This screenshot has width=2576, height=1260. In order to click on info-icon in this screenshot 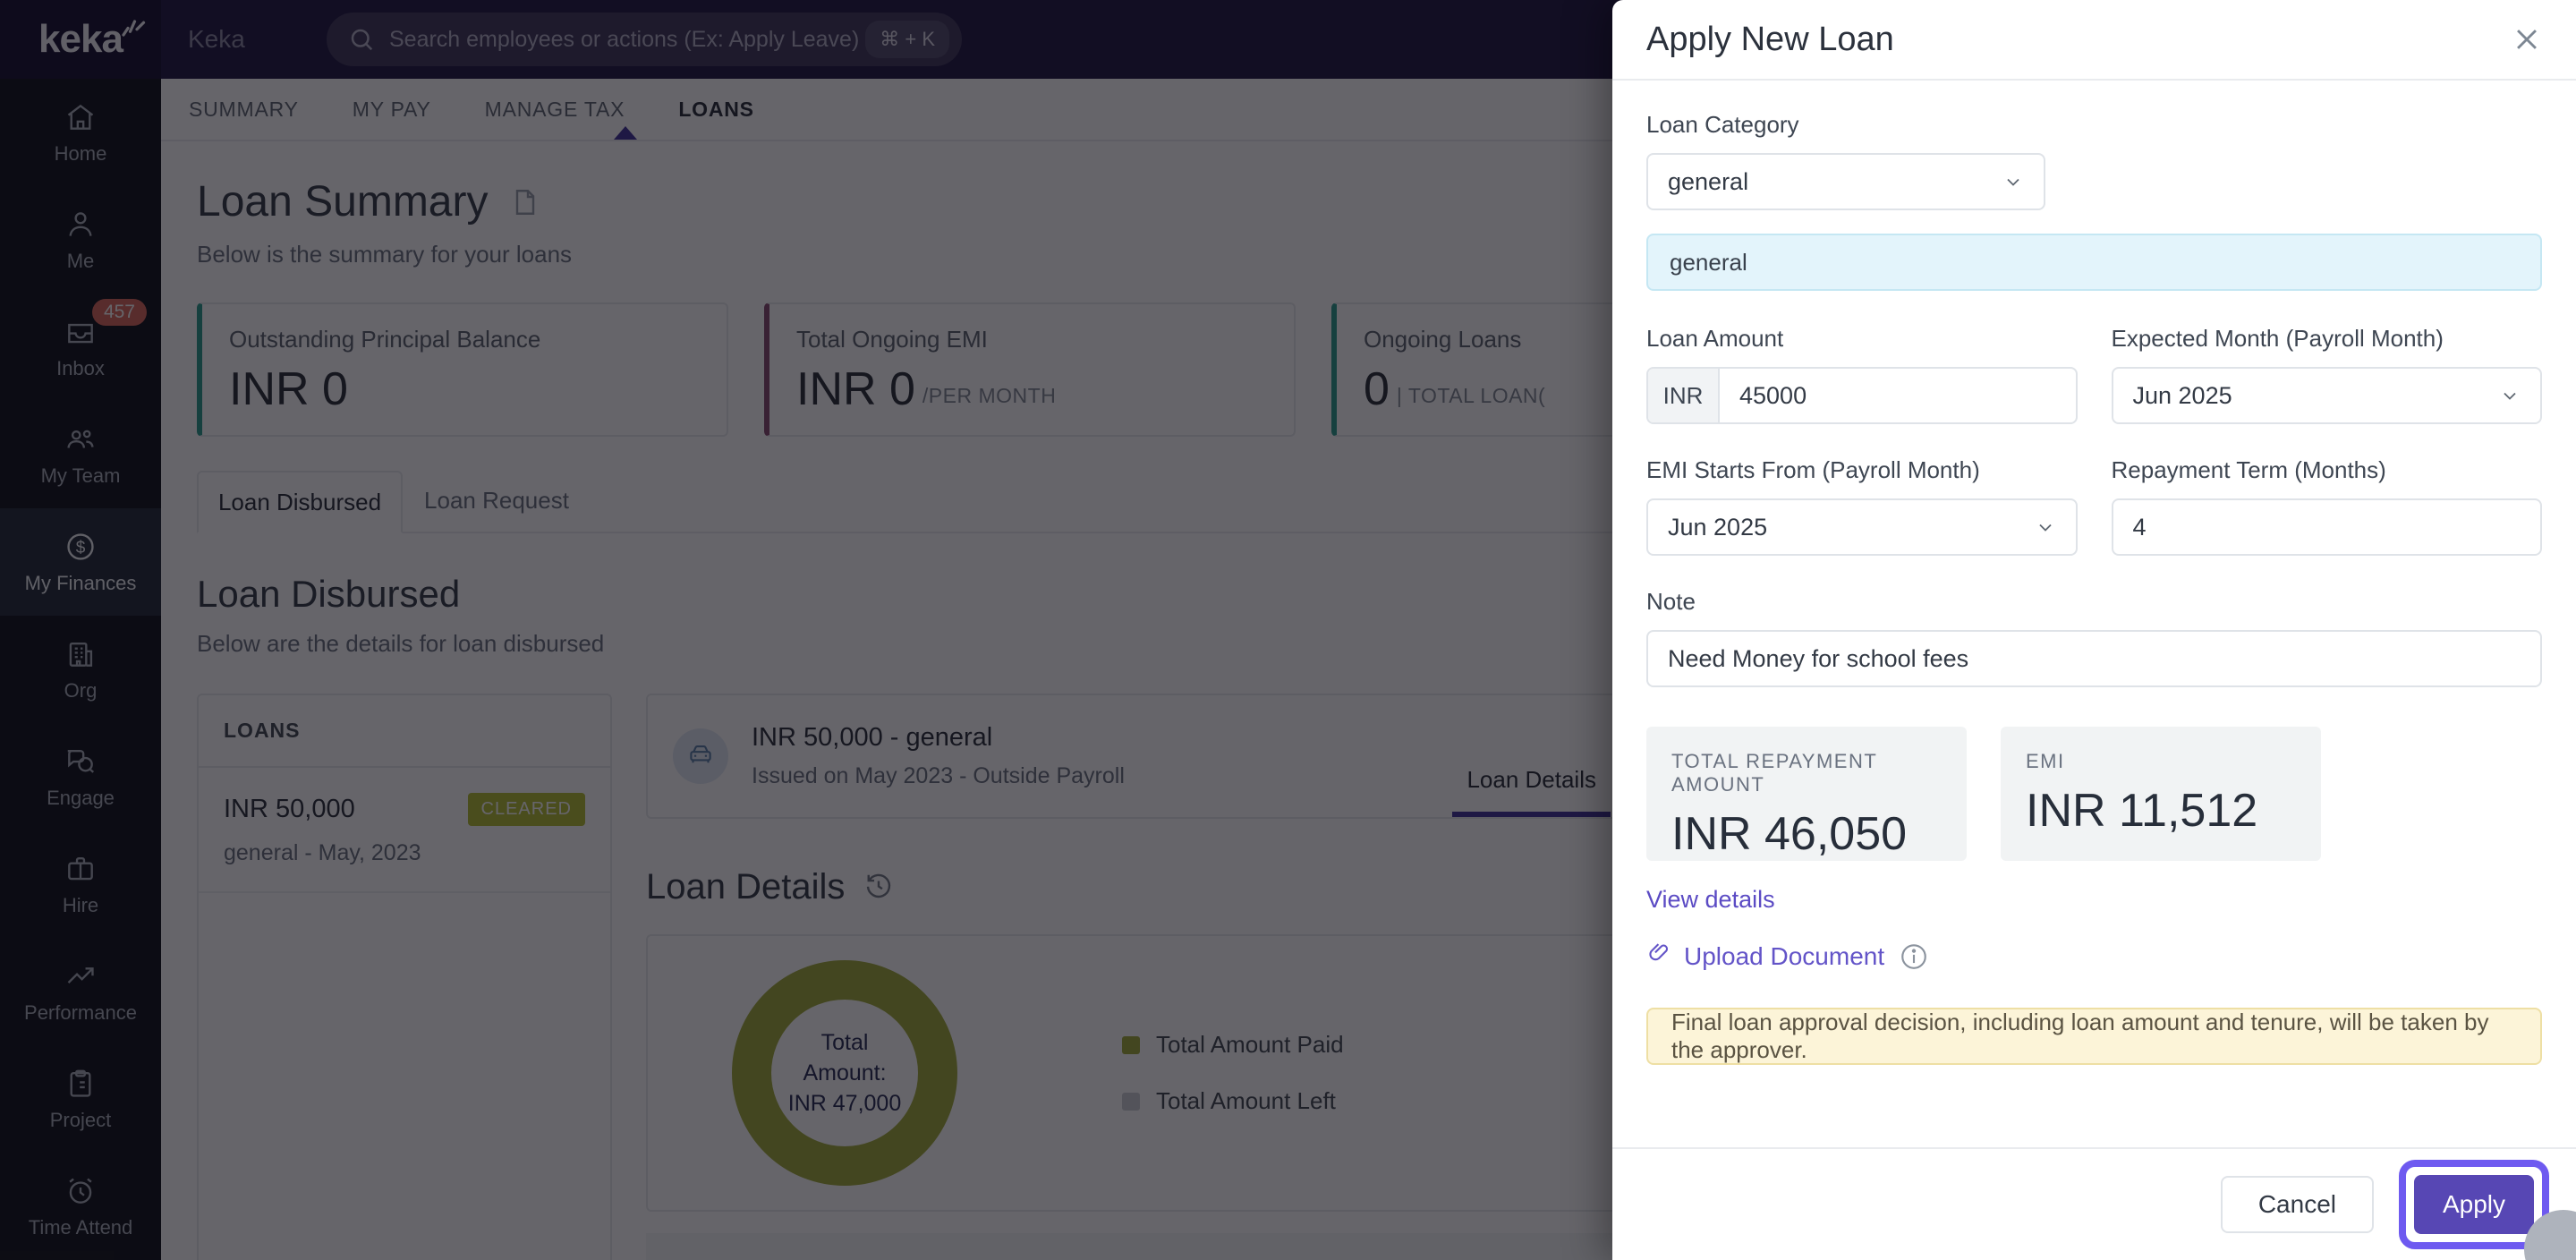, I will do `click(1914, 957)`.